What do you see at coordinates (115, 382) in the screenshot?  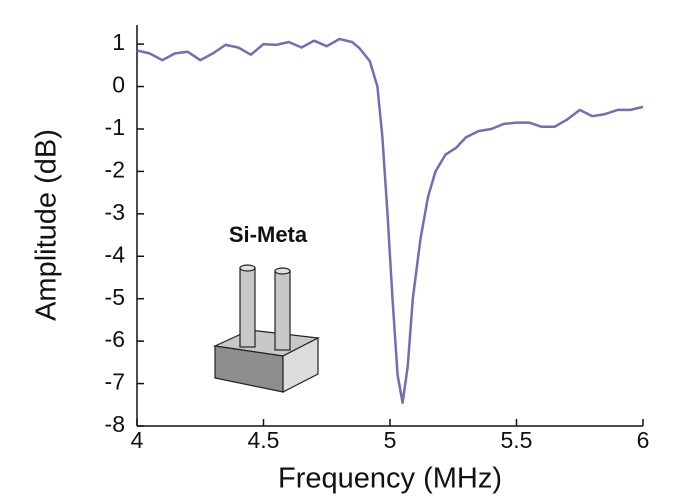 I see `y-tick-label: -7` at bounding box center [115, 382].